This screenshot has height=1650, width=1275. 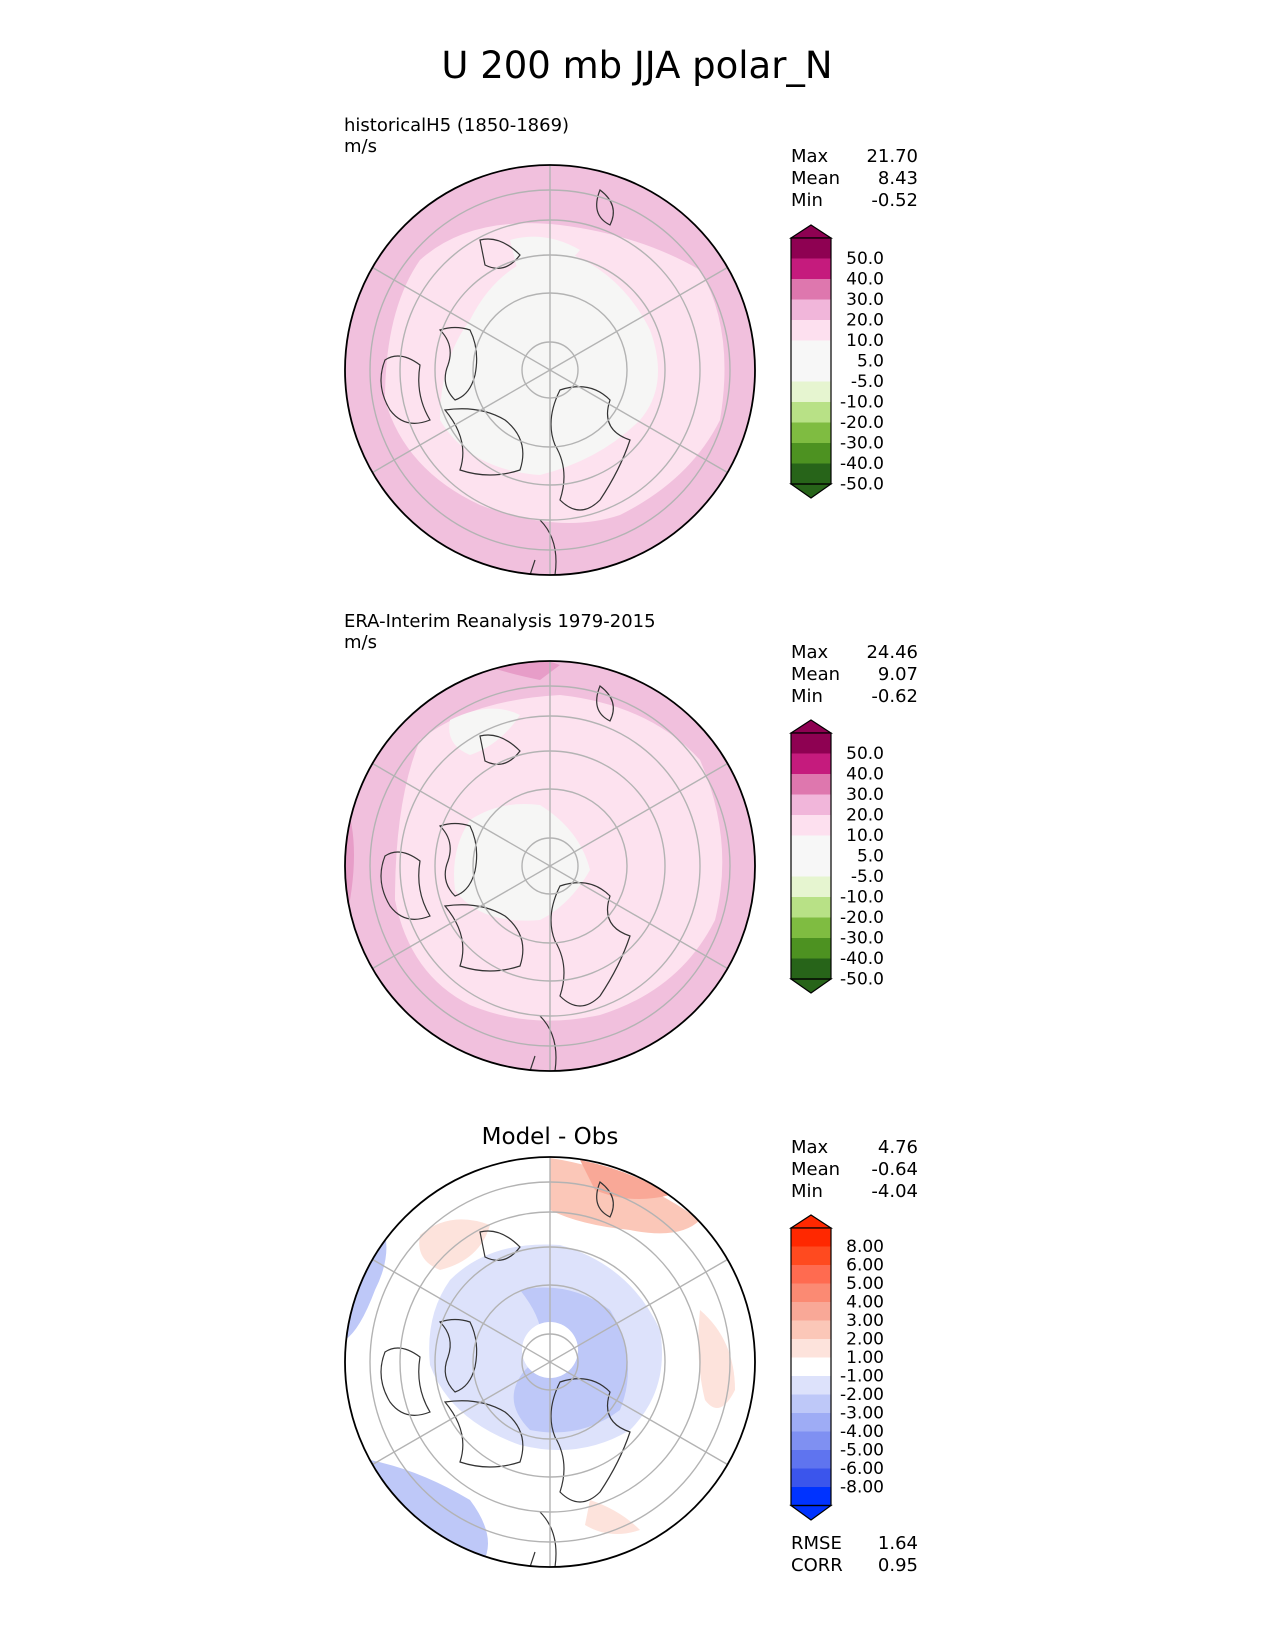 I want to click on figure-title: U 200 mb JJA polar_N, so click(x=636, y=65).